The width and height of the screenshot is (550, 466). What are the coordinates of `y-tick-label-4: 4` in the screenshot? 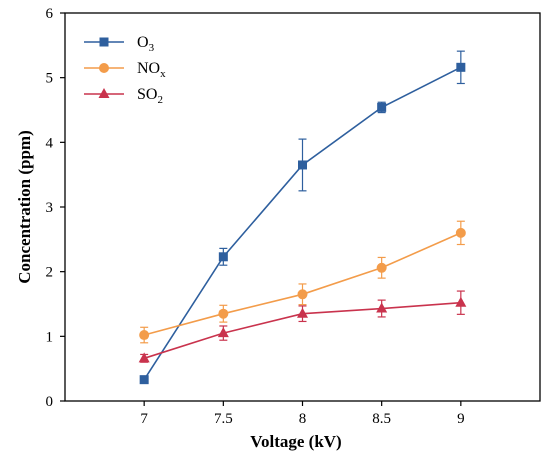 It's located at (50, 143).